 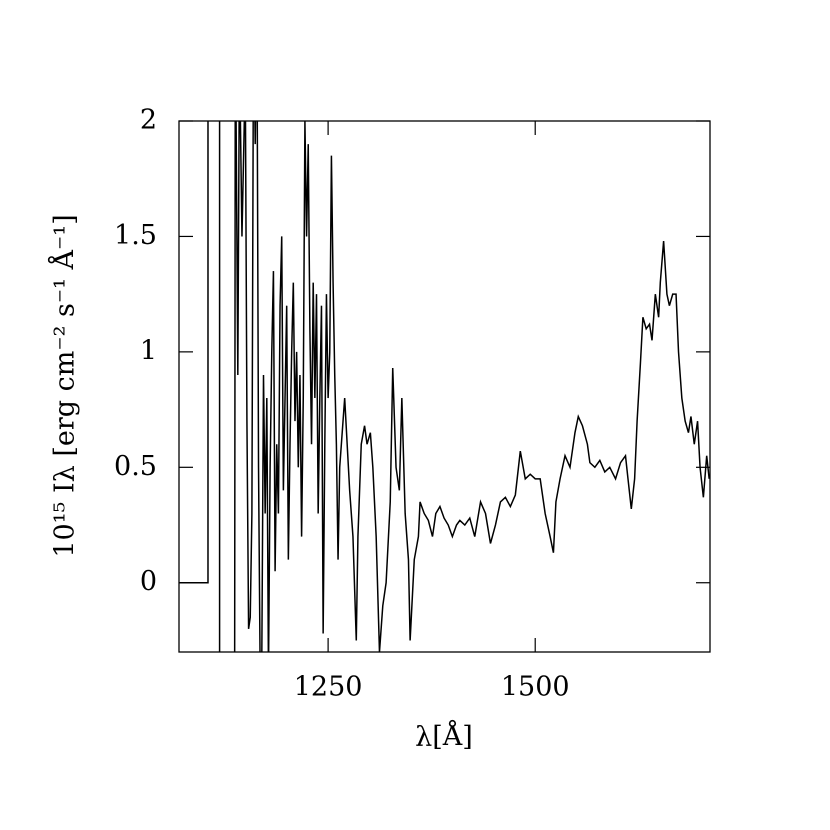 I want to click on y-tick-label: 2, so click(x=148, y=120).